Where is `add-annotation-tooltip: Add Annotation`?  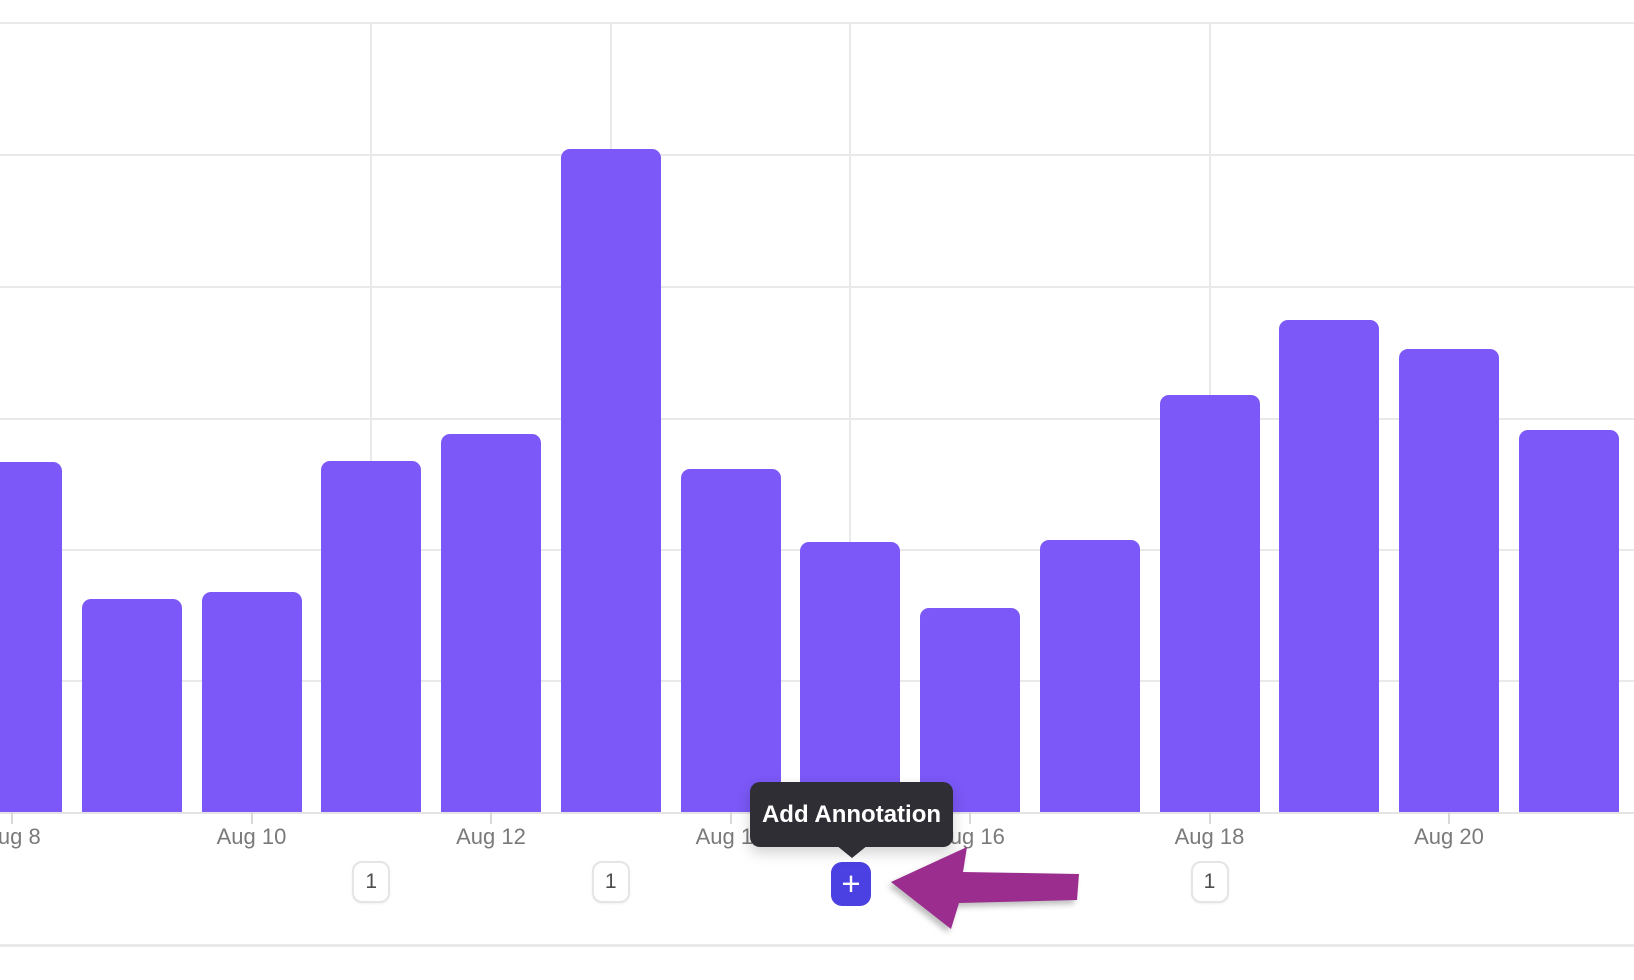
add-annotation-tooltip: Add Annotation is located at coordinates (851, 820).